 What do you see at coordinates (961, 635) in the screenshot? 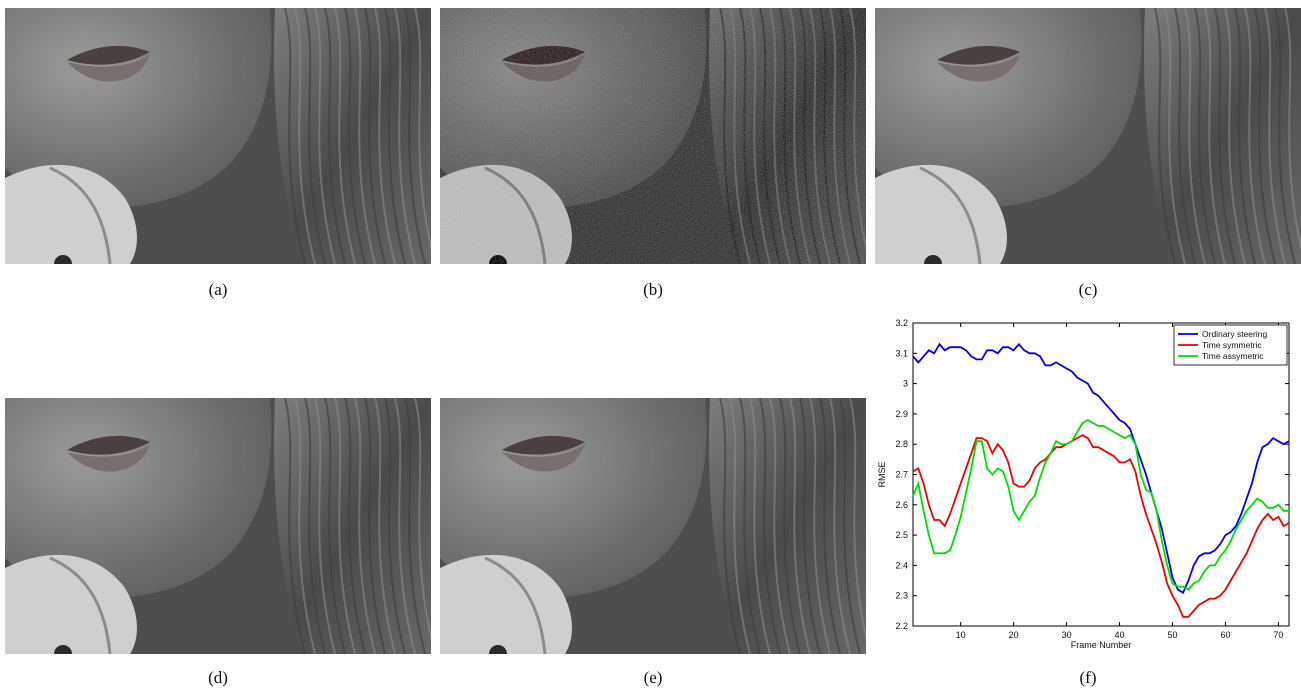
I see `x-tick-label: 10` at bounding box center [961, 635].